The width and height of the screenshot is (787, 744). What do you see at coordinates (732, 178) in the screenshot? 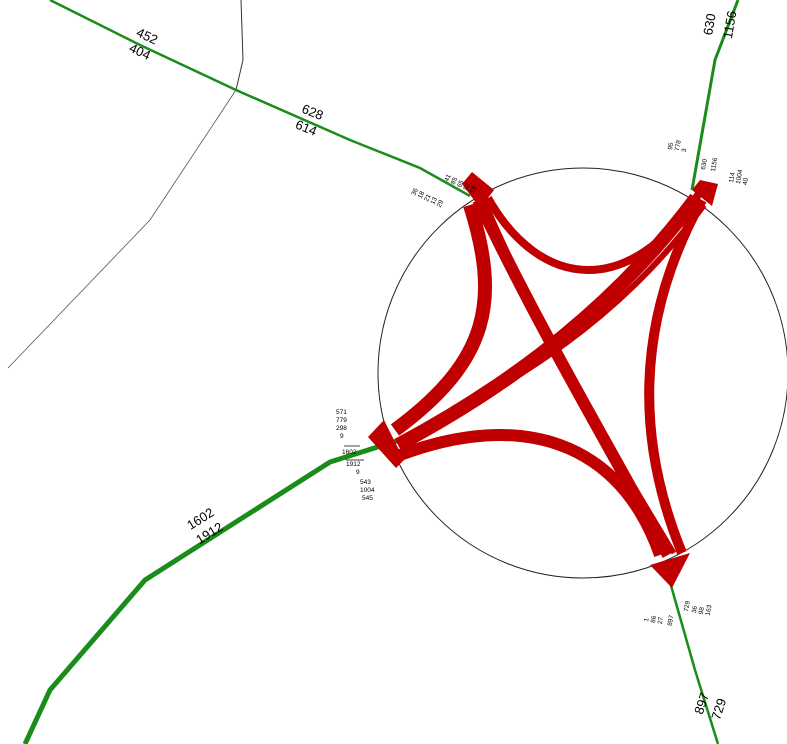
I see `node-label: 114` at bounding box center [732, 178].